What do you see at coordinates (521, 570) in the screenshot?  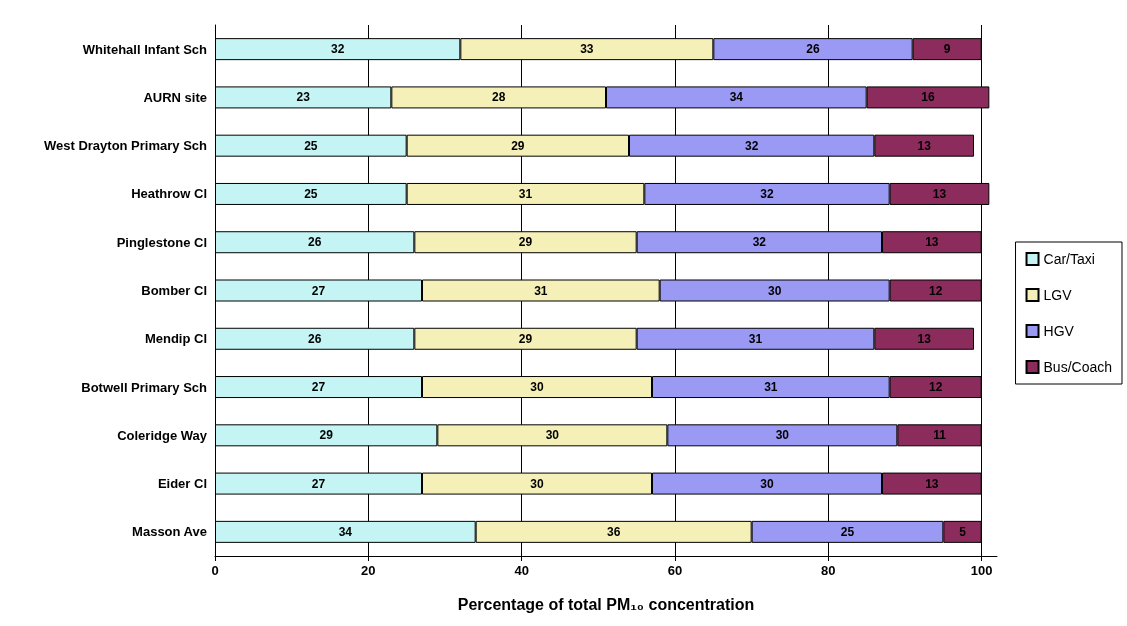 I see `x-tick-label: 40` at bounding box center [521, 570].